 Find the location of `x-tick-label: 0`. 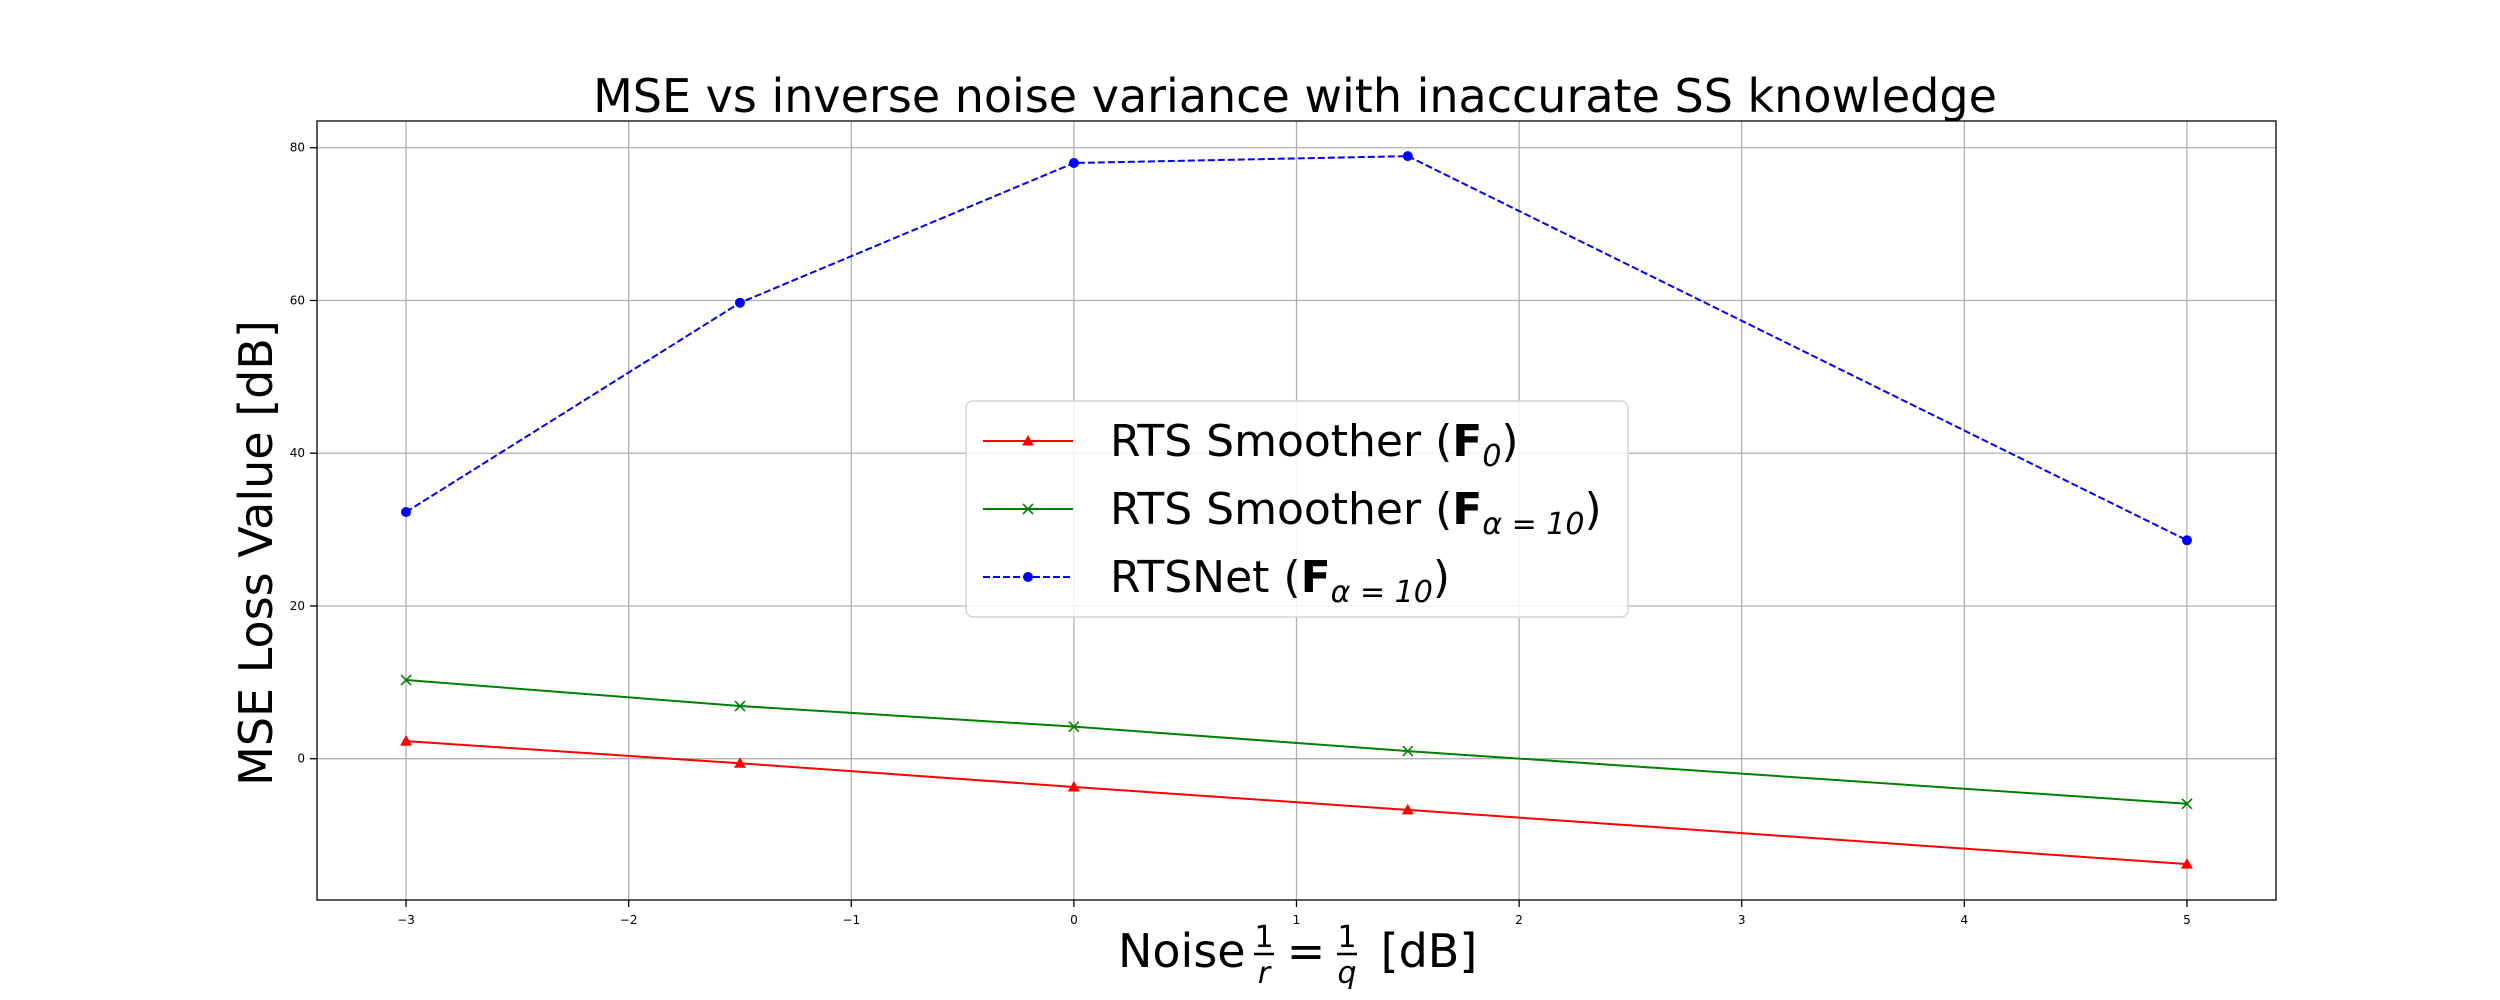

x-tick-label: 0 is located at coordinates (1074, 920).